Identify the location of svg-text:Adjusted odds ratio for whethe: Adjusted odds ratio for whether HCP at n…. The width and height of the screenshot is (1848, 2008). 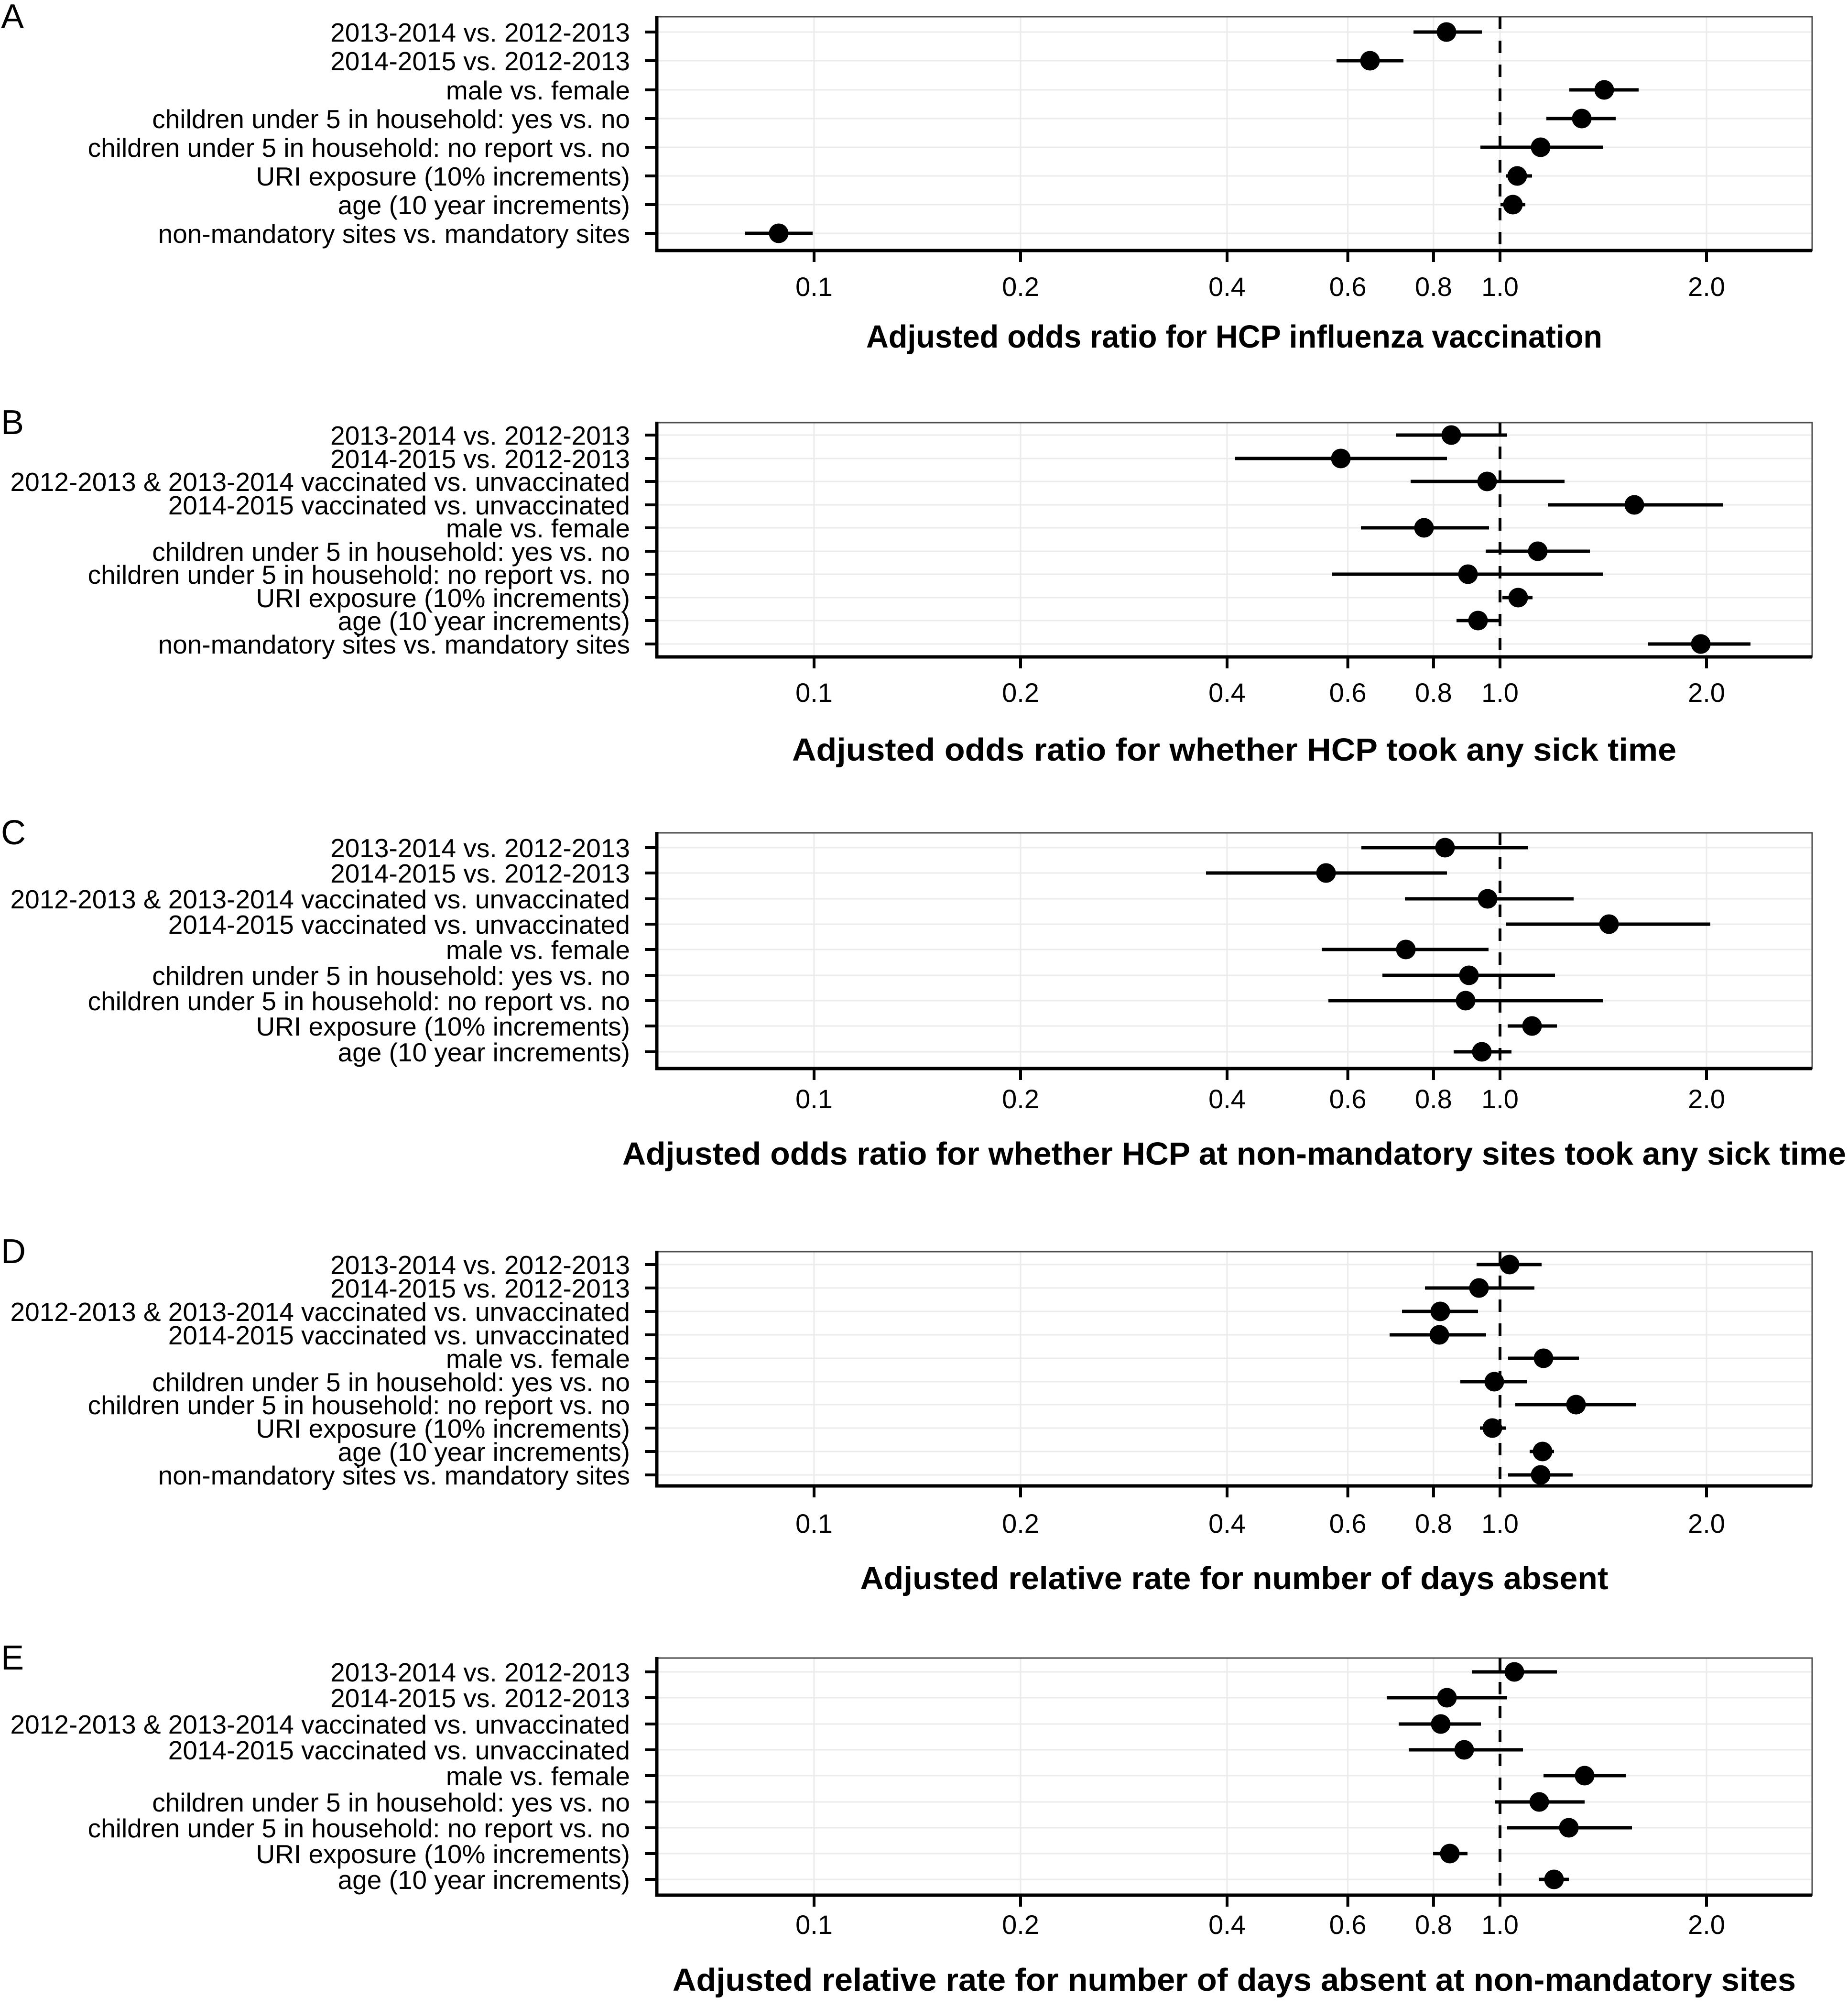
(1234, 1154).